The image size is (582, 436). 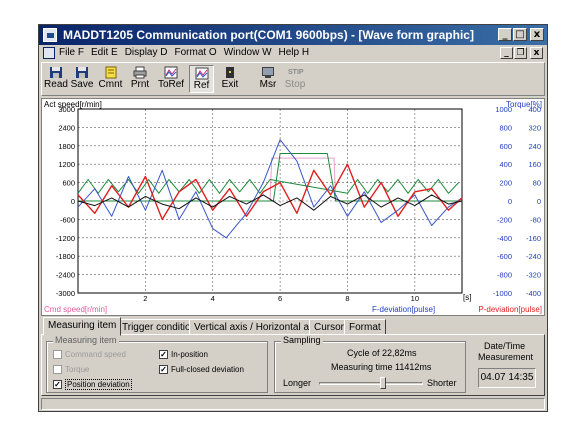 I want to click on label-act-speed: Act speed[r/min], so click(x=73, y=104).